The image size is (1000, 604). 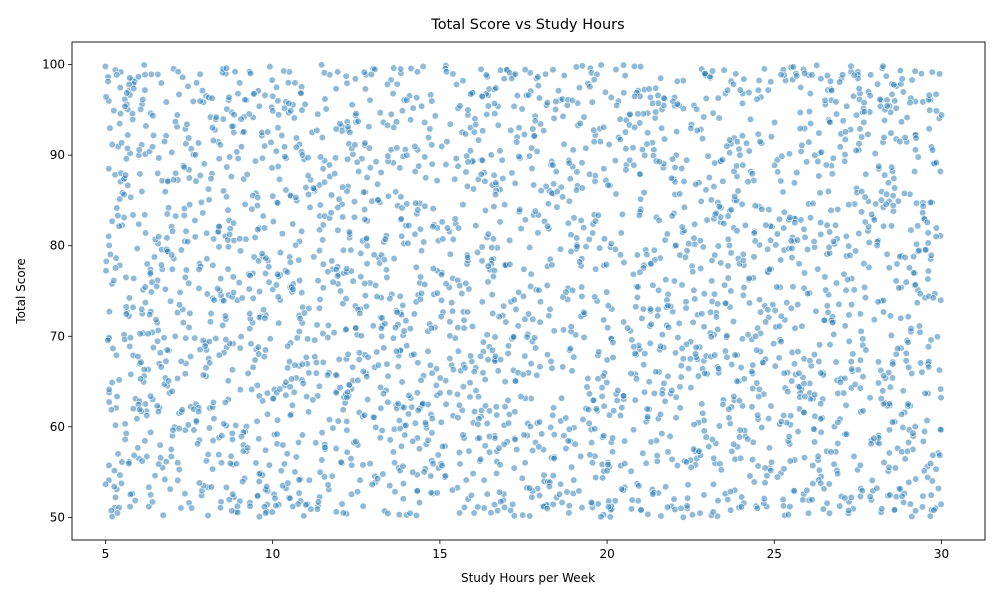 I want to click on y-tick-label: 60, so click(x=57, y=427).